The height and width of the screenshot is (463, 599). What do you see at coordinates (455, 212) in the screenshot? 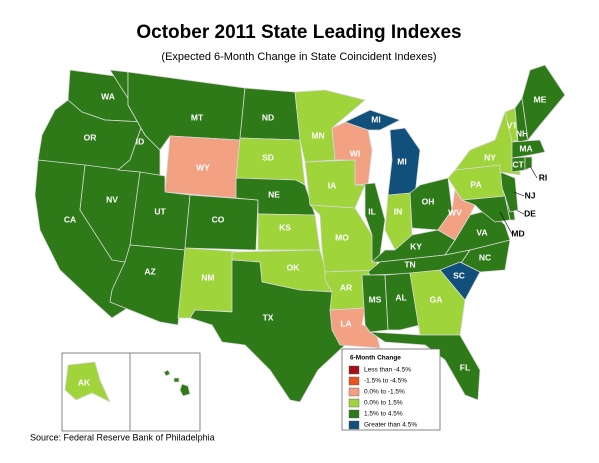
I see `state-label: WV` at bounding box center [455, 212].